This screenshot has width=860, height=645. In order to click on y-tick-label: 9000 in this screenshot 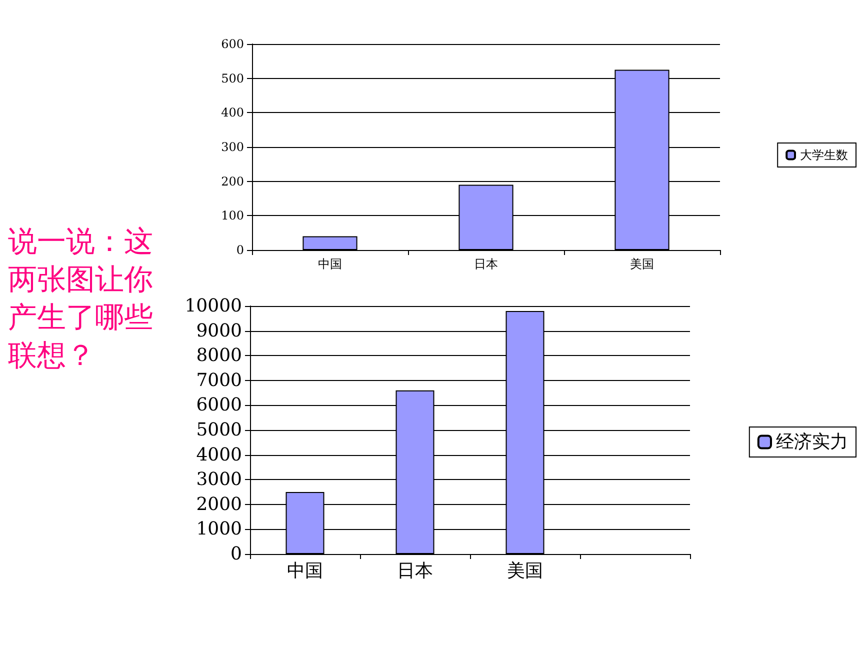, I will do `click(219, 331)`.